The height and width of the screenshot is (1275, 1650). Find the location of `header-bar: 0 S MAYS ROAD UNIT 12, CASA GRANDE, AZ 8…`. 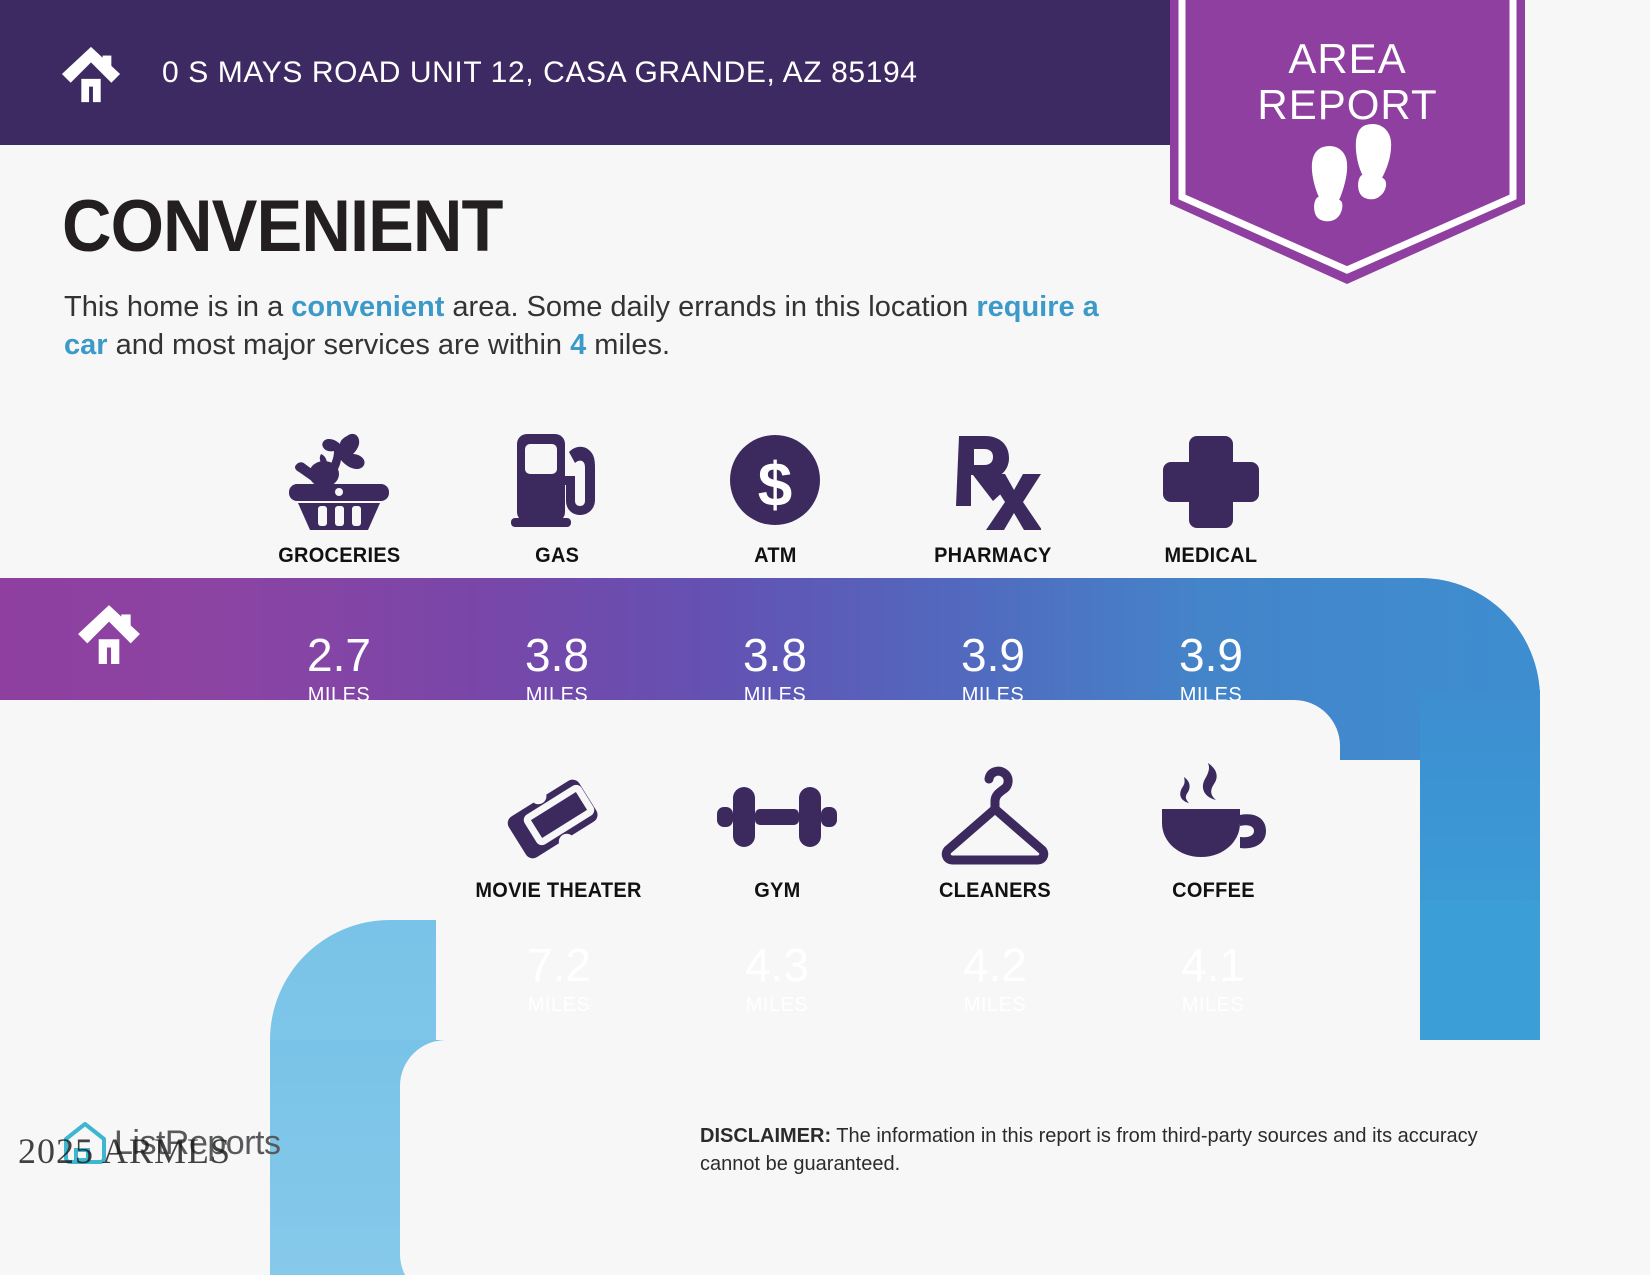

header-bar: 0 S MAYS ROAD UNIT 12, CASA GRANDE, AZ 8… is located at coordinates (590, 72).